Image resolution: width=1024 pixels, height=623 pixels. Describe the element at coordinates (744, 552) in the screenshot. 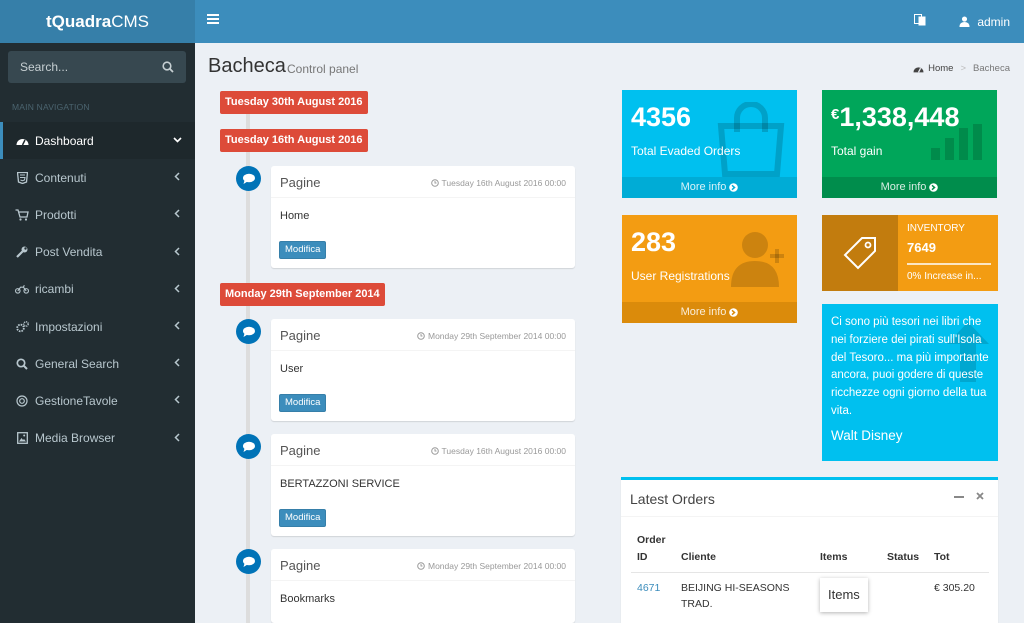

I see `column-header-cliente: Cliente` at that location.